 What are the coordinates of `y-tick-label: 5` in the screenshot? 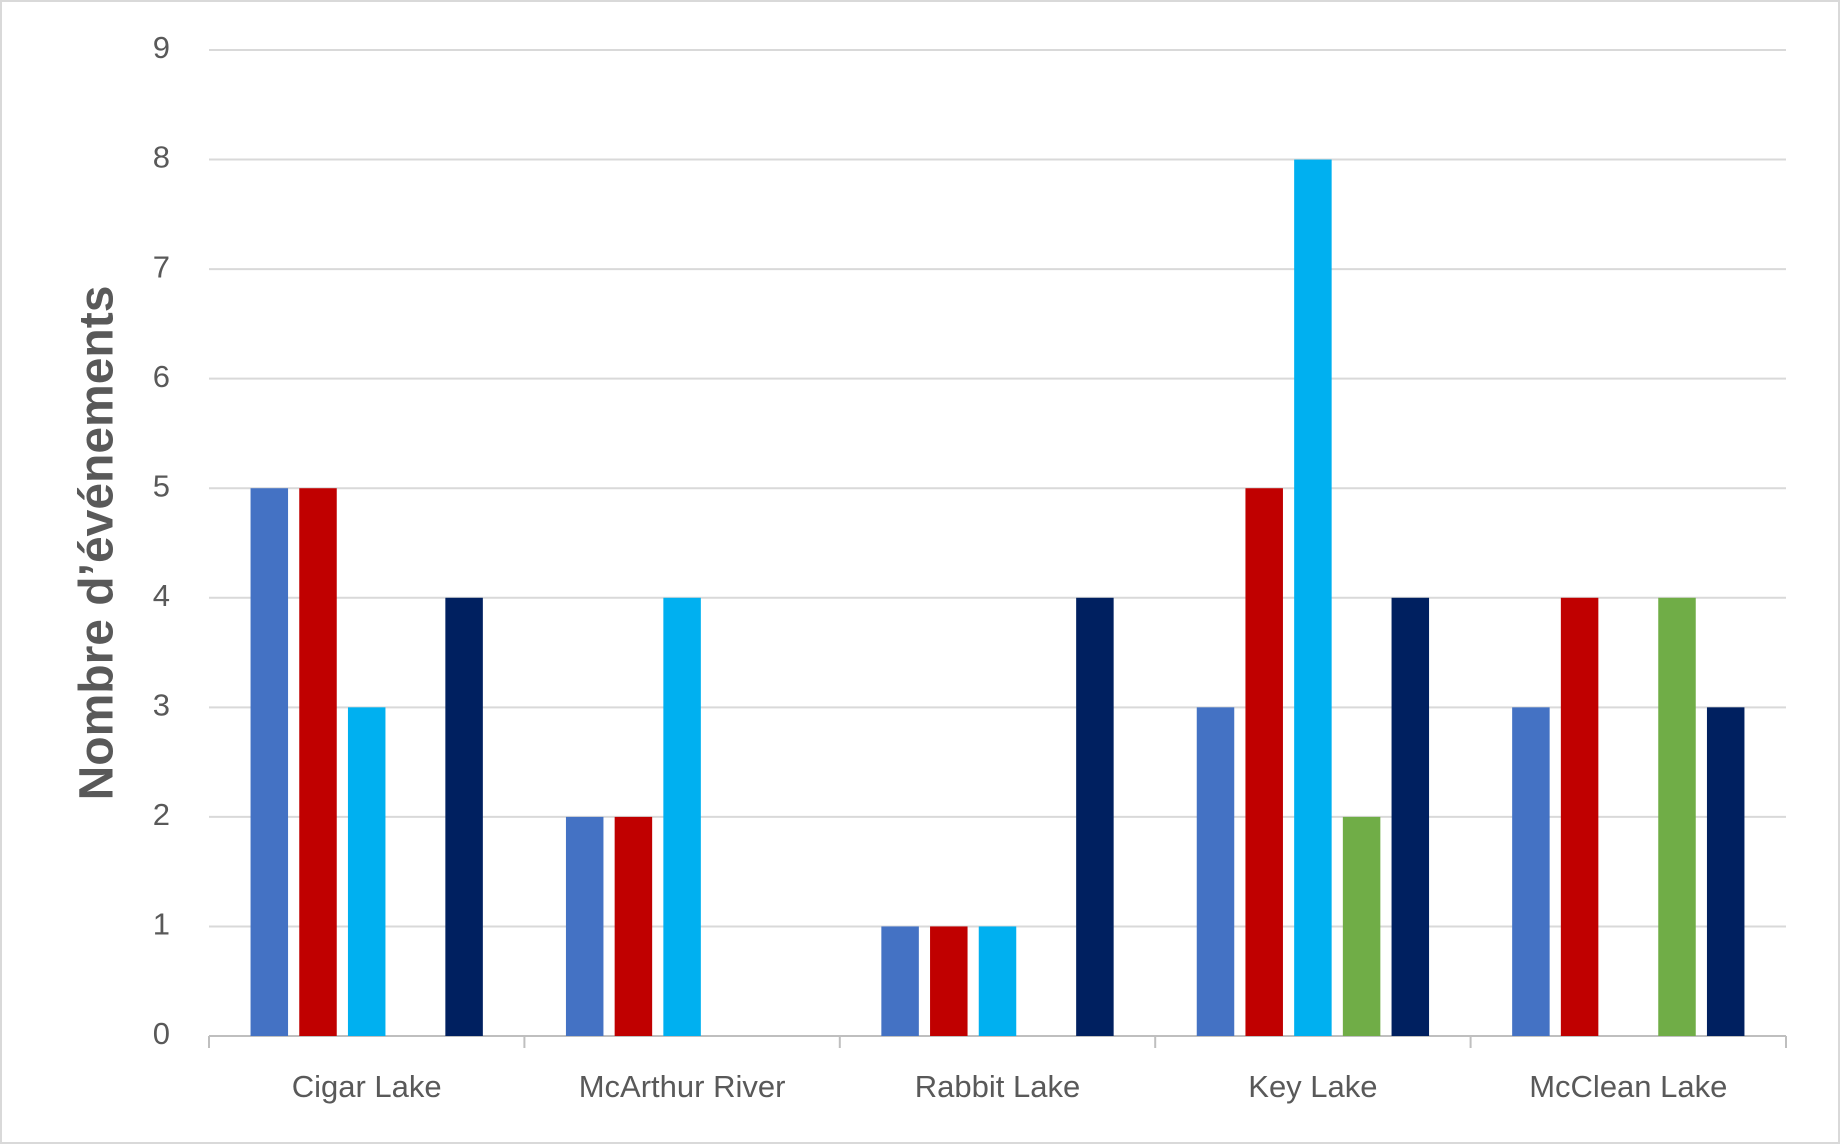 It's located at (161, 485).